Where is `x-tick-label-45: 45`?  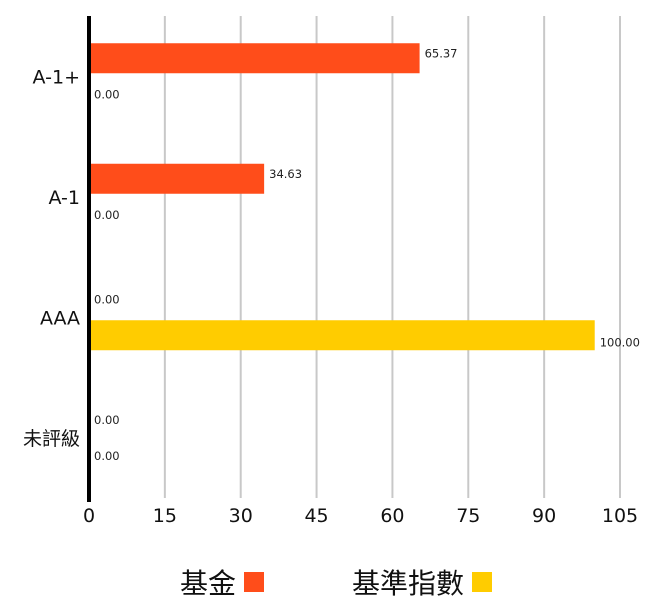 x-tick-label-45: 45 is located at coordinates (316, 516).